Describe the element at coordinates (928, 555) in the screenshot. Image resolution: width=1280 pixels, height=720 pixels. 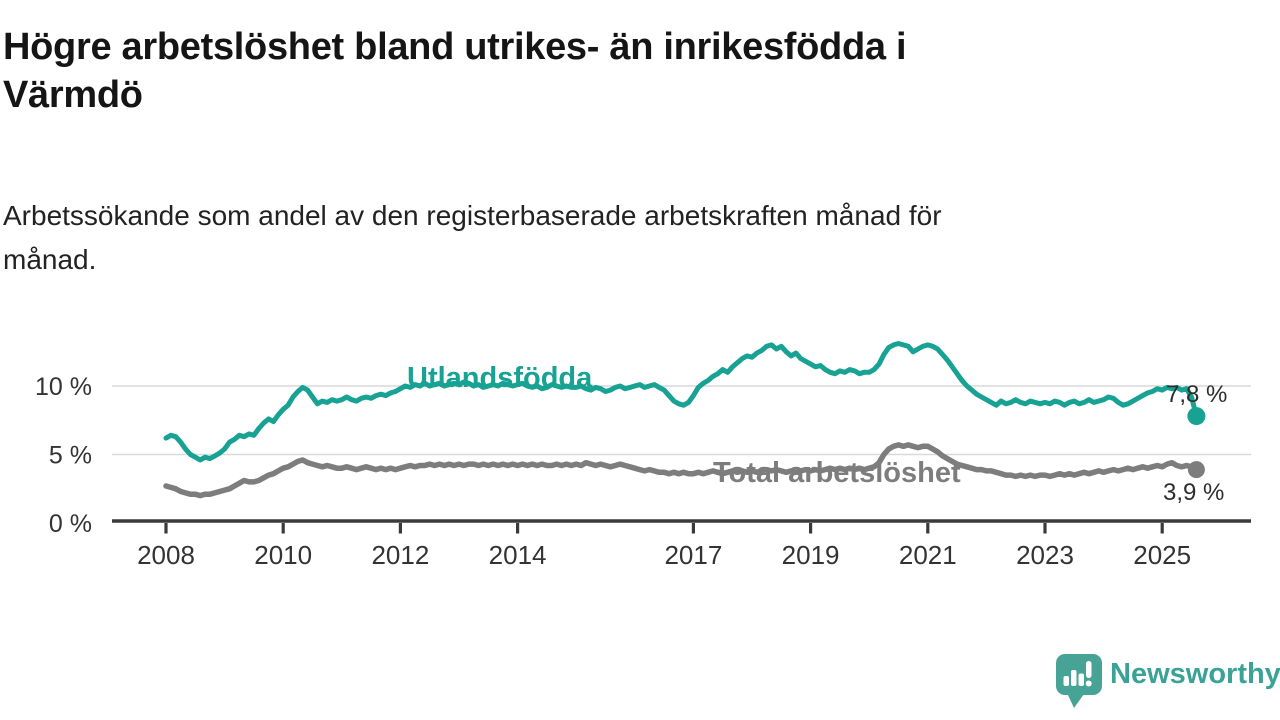
I see `x-tick-label-2021: 2021` at that location.